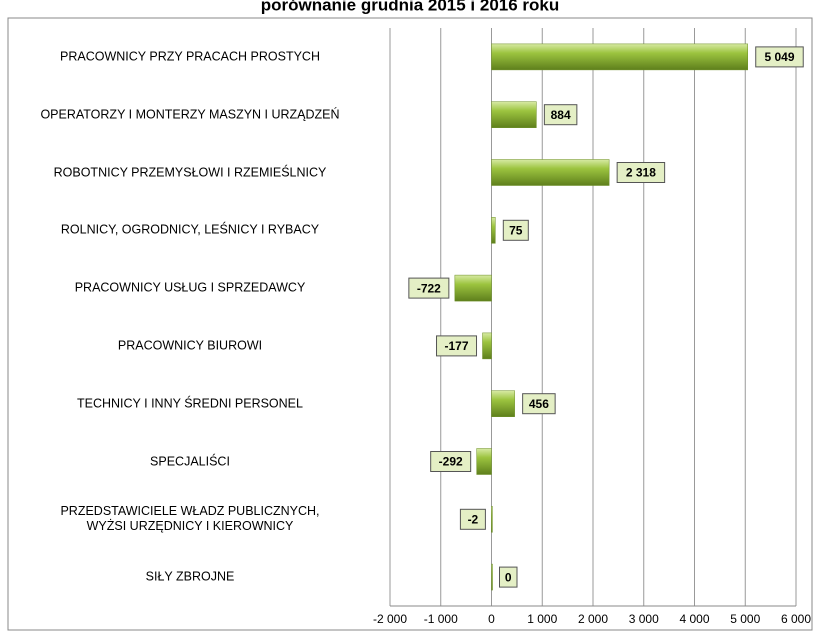 This screenshot has width=820, height=640. I want to click on data-label: 0, so click(508, 577).